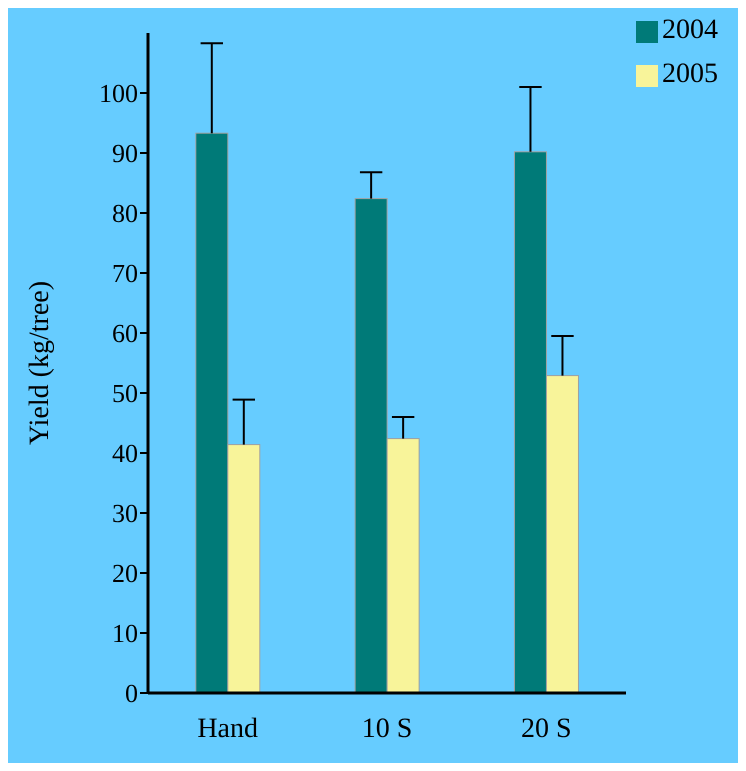  What do you see at coordinates (118, 93) in the screenshot?
I see `y-tick-label: 100` at bounding box center [118, 93].